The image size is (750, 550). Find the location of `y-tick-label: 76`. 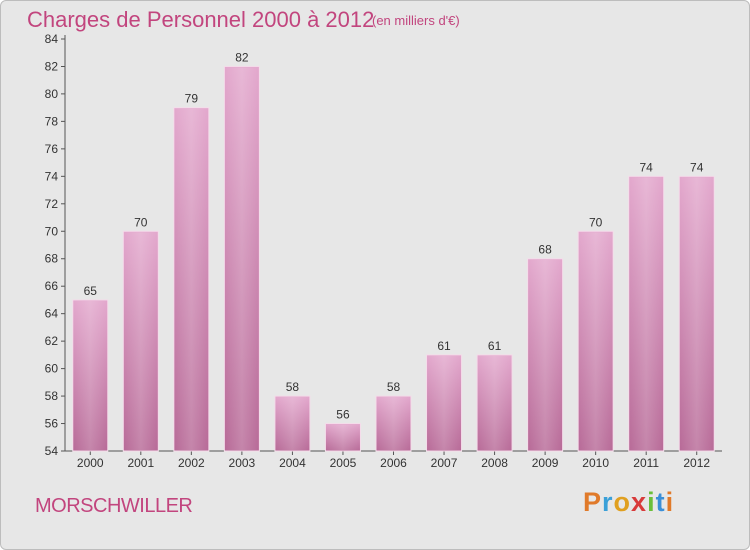

y-tick-label: 76 is located at coordinates (52, 149).